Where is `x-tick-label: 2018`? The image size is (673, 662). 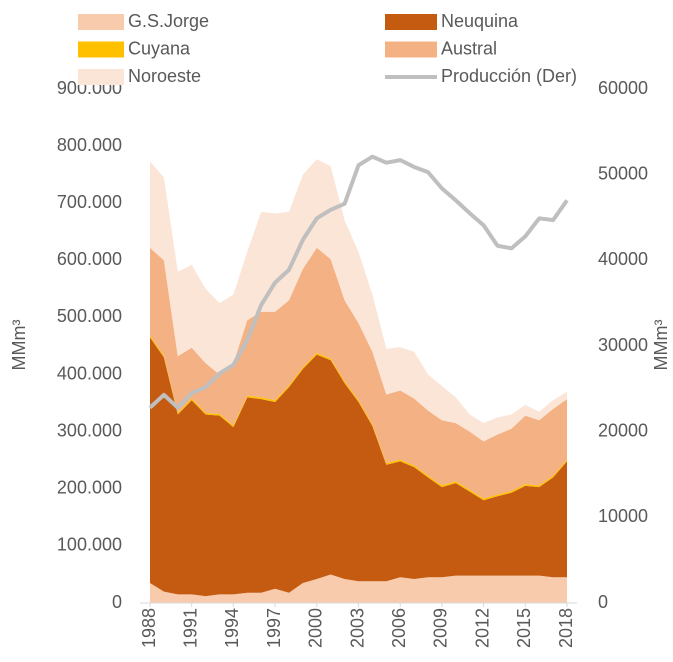
x-tick-label: 2018 is located at coordinates (566, 628).